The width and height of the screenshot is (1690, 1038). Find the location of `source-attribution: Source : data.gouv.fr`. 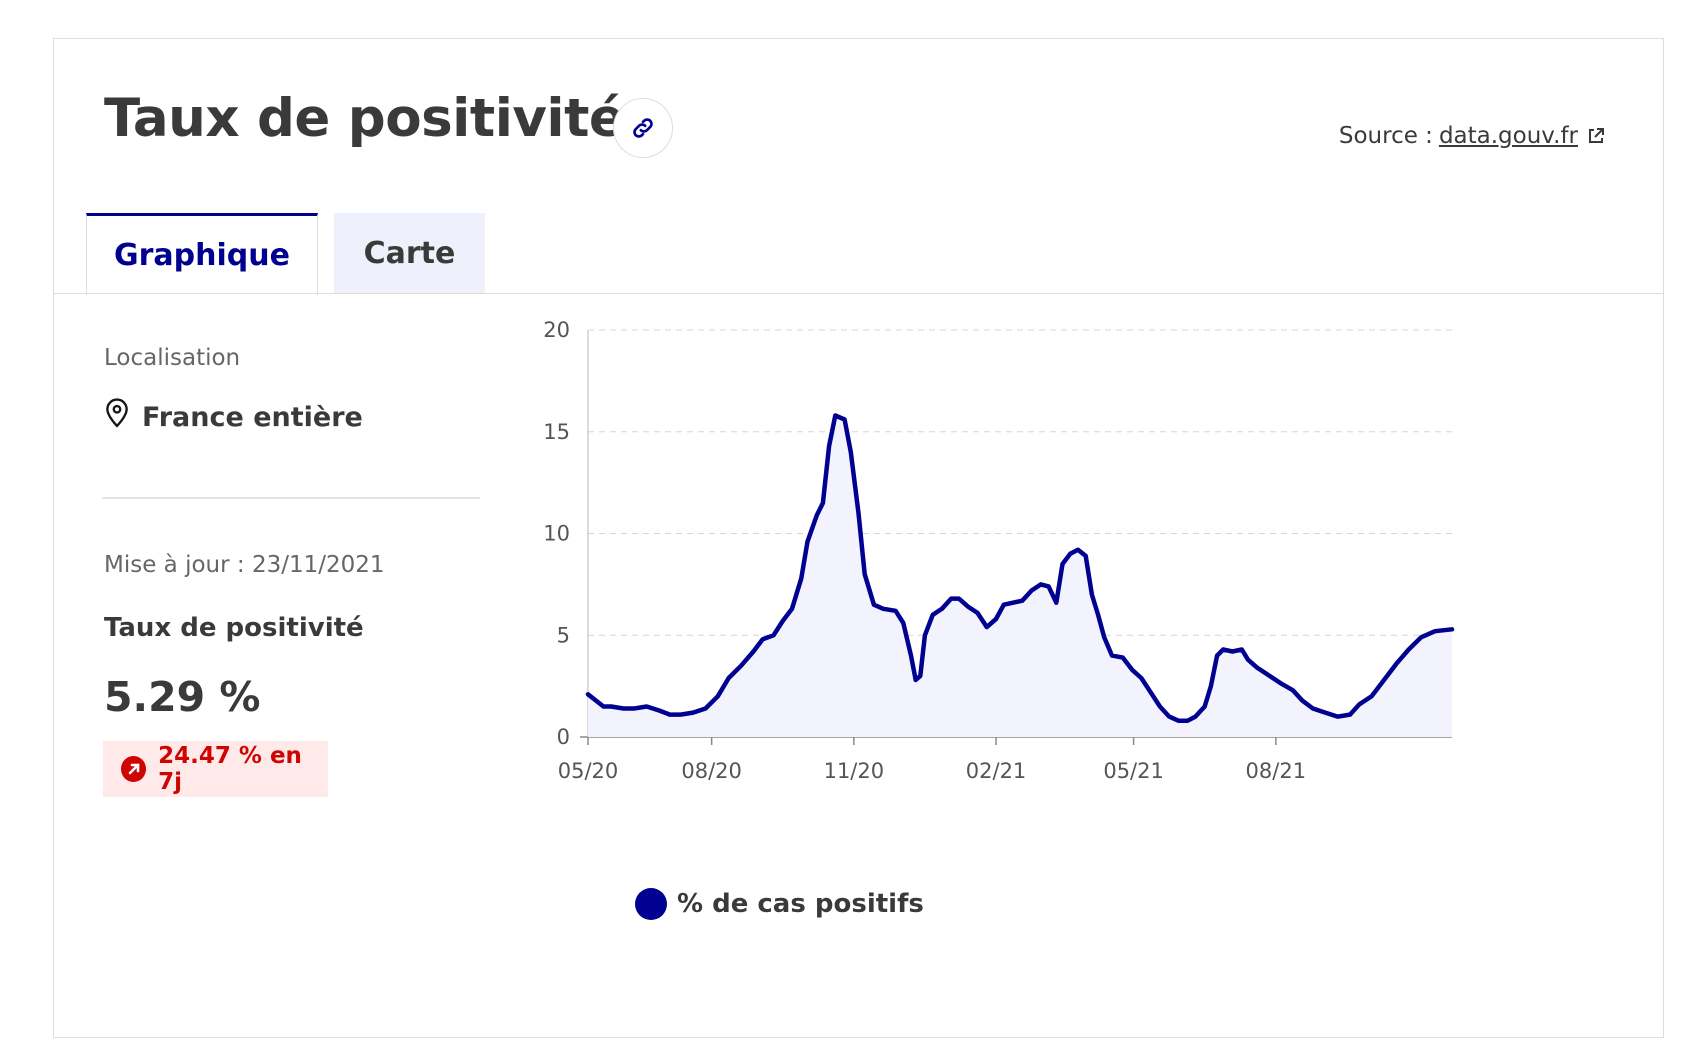

source-attribution: Source : data.gouv.fr is located at coordinates (1472, 136).